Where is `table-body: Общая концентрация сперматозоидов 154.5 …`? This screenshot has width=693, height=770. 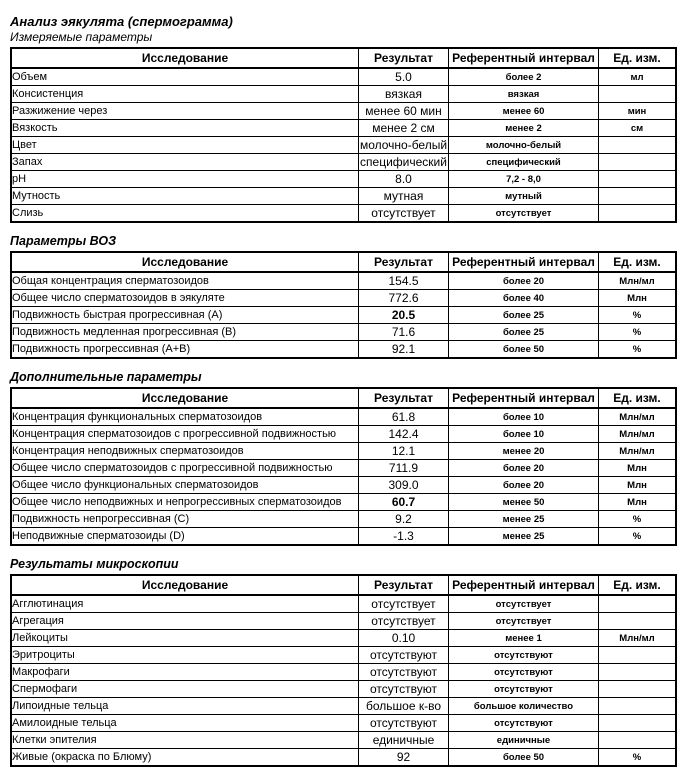
table-body: Общая концентрация сперматозоидов 154.5 … is located at coordinates (343, 315).